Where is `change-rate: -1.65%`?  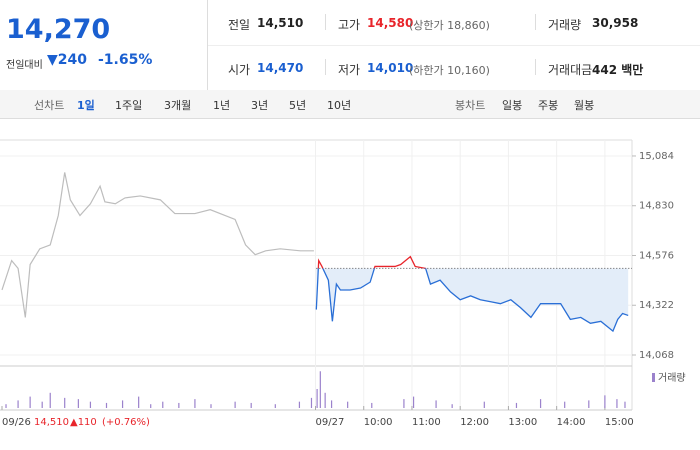
change-rate: -1.65% is located at coordinates (125, 60).